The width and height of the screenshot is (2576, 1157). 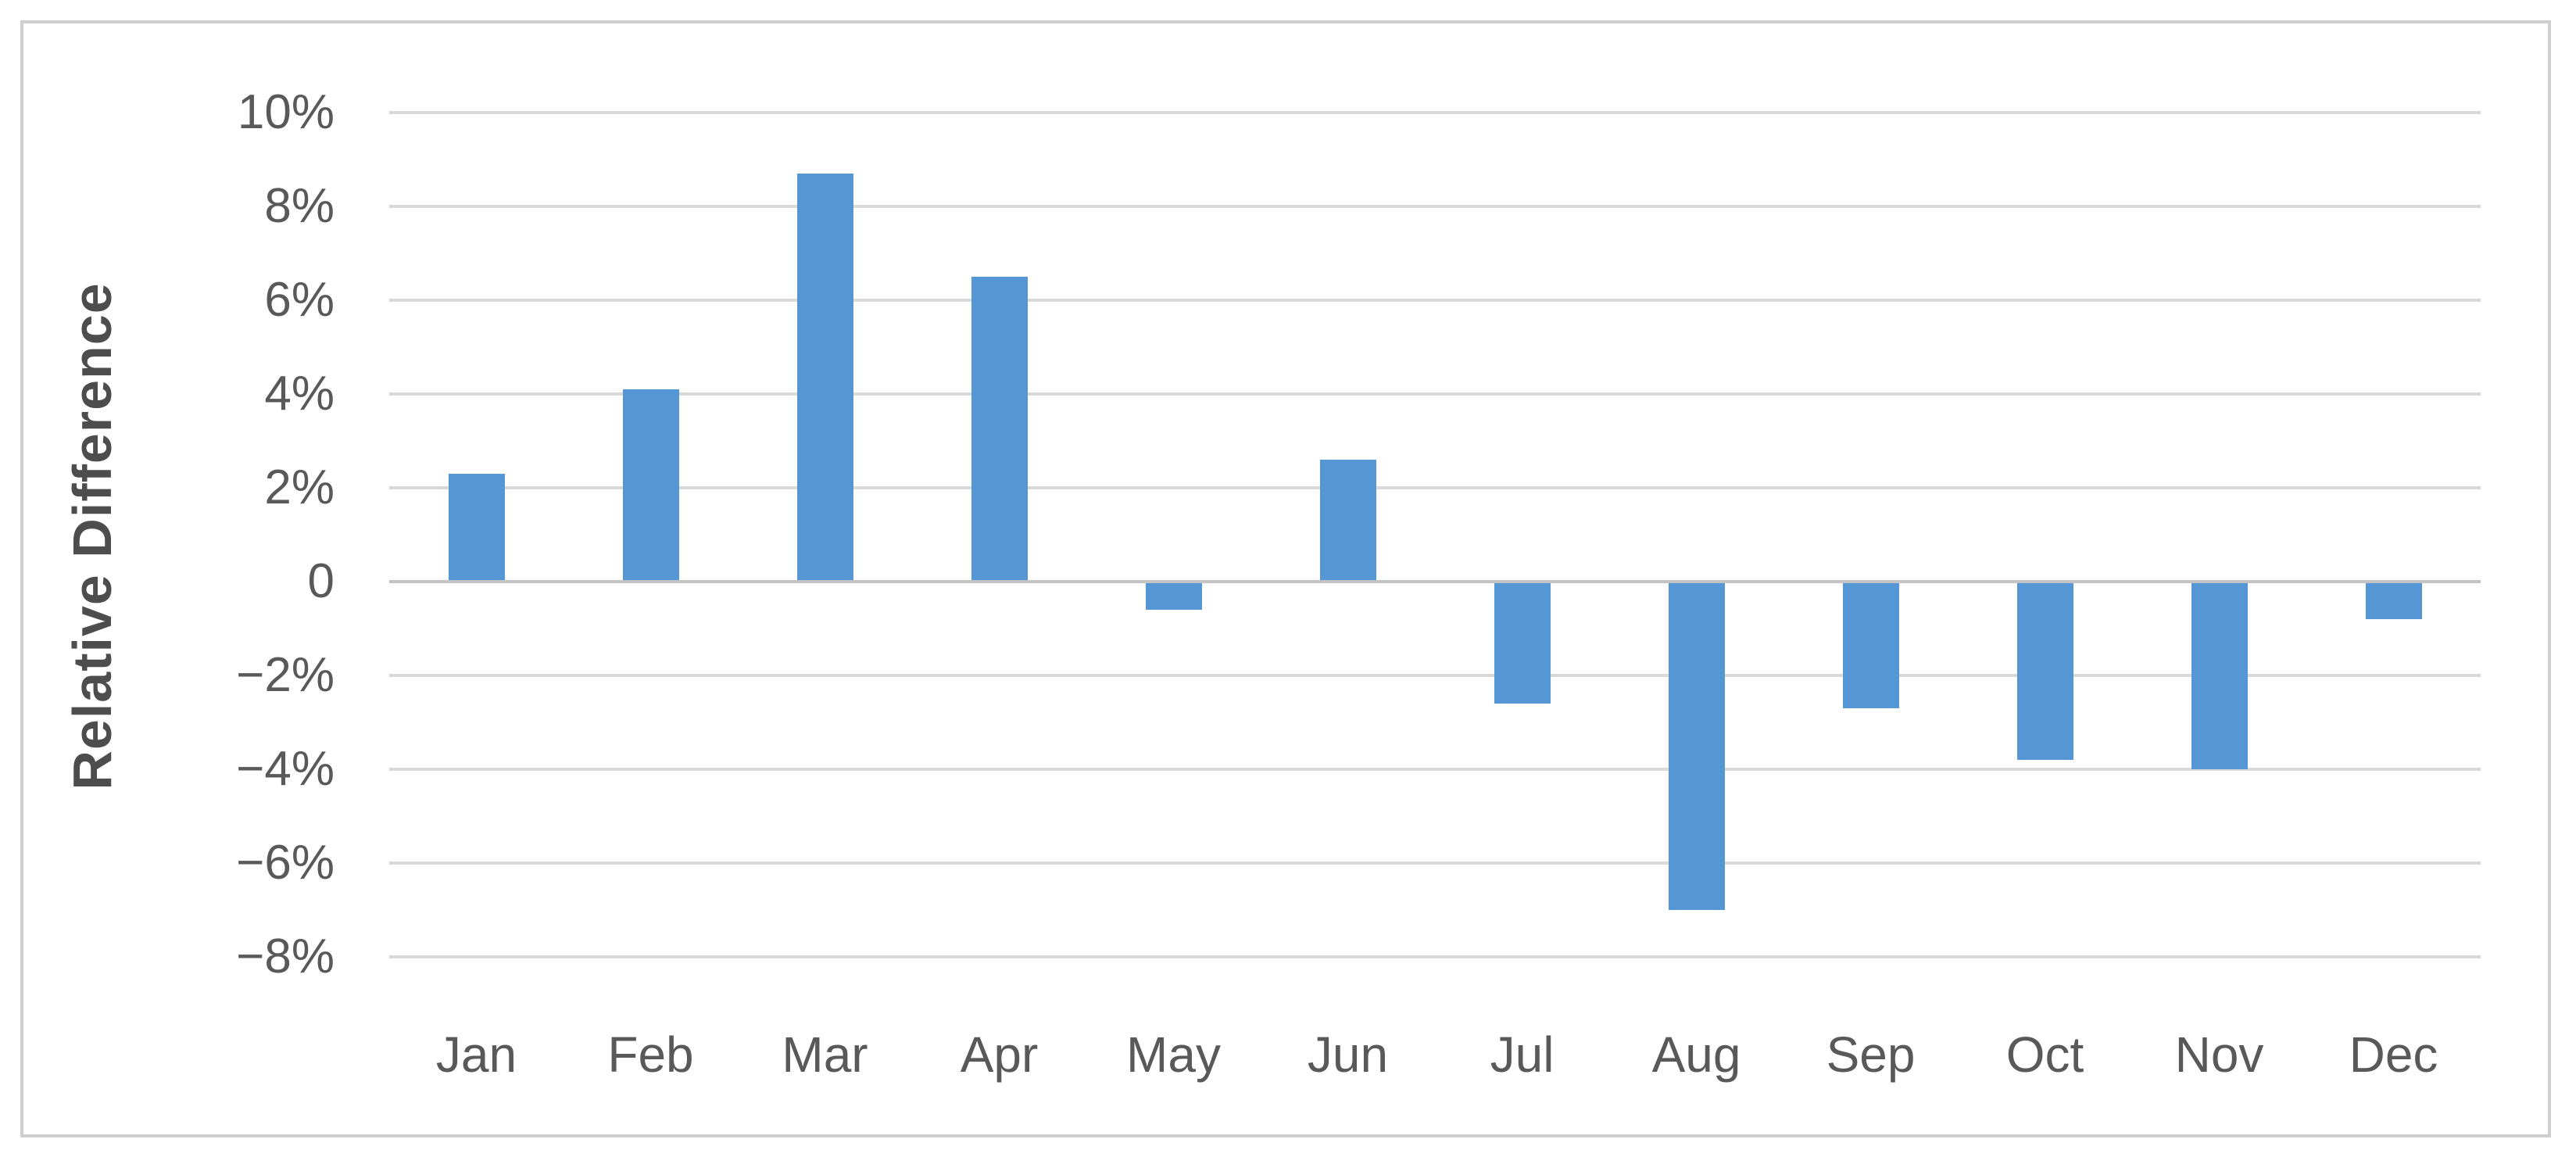 What do you see at coordinates (285, 769) in the screenshot?
I see `y-tick-label--4: −4%` at bounding box center [285, 769].